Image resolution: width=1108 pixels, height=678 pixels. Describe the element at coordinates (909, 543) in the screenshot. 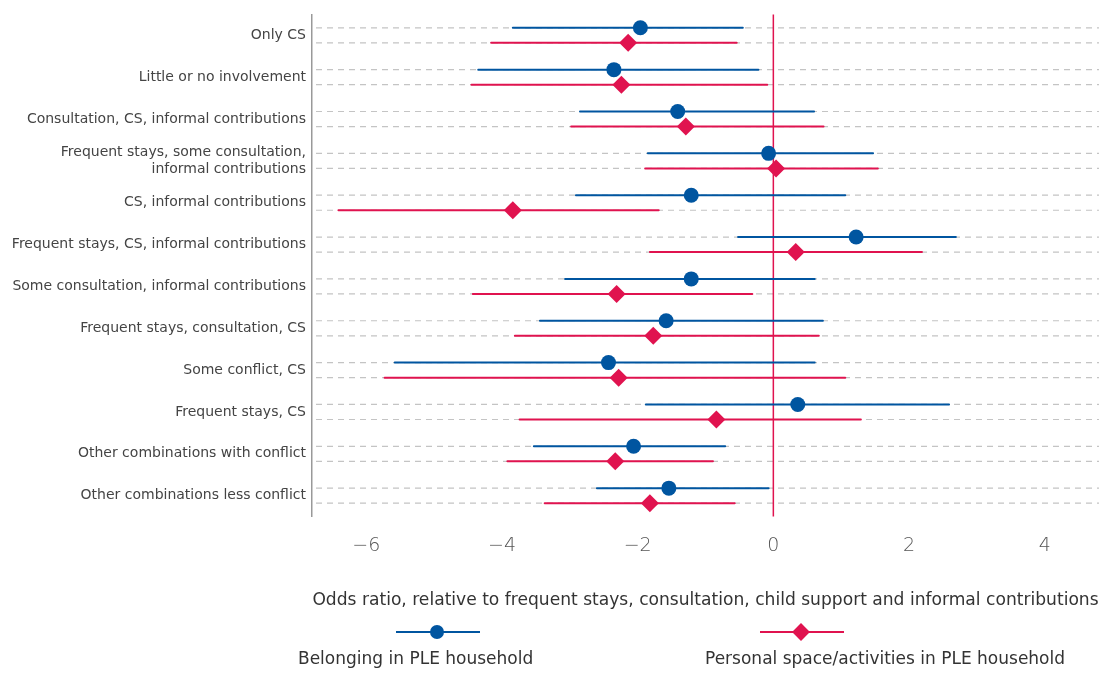

I see `x-tick-label: 2` at that location.